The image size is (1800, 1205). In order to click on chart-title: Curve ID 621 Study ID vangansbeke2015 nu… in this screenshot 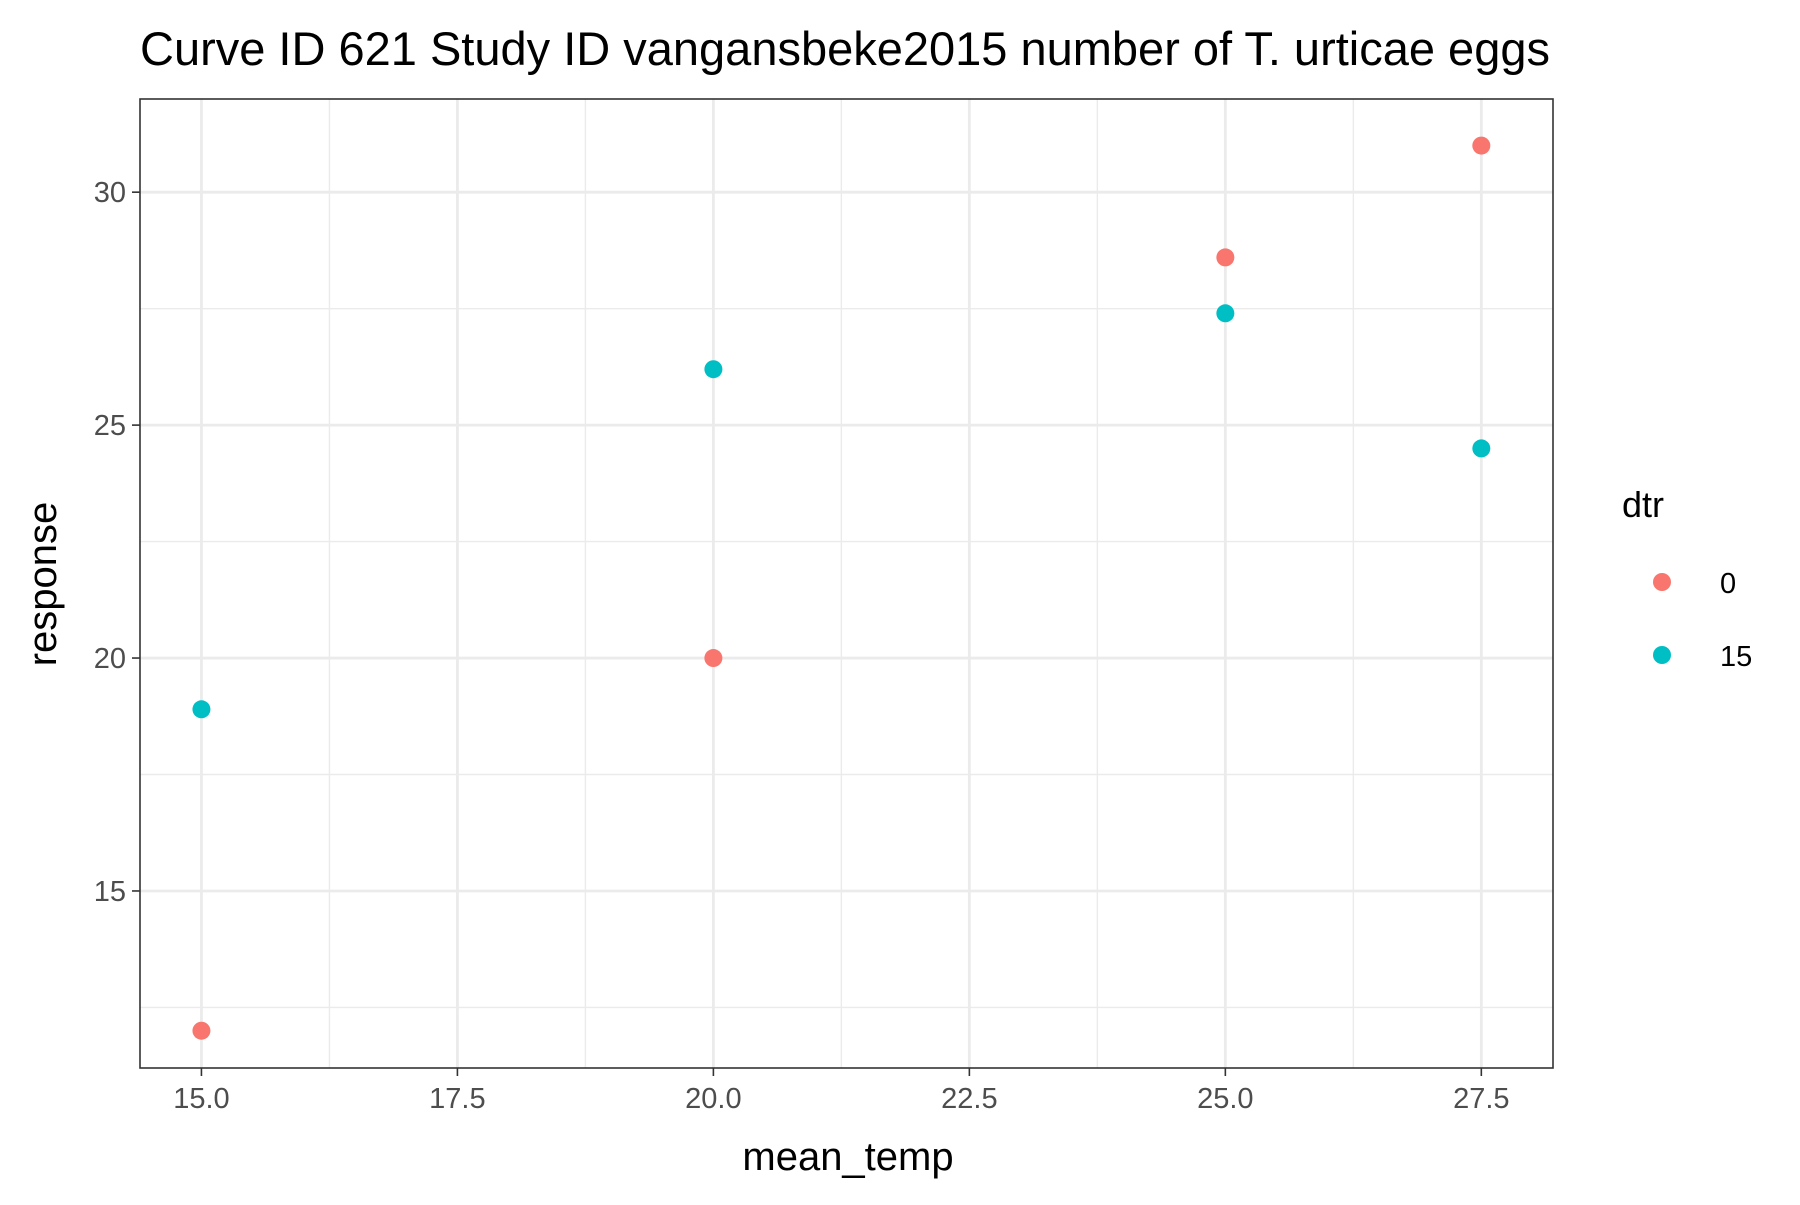, I will do `click(845, 48)`.